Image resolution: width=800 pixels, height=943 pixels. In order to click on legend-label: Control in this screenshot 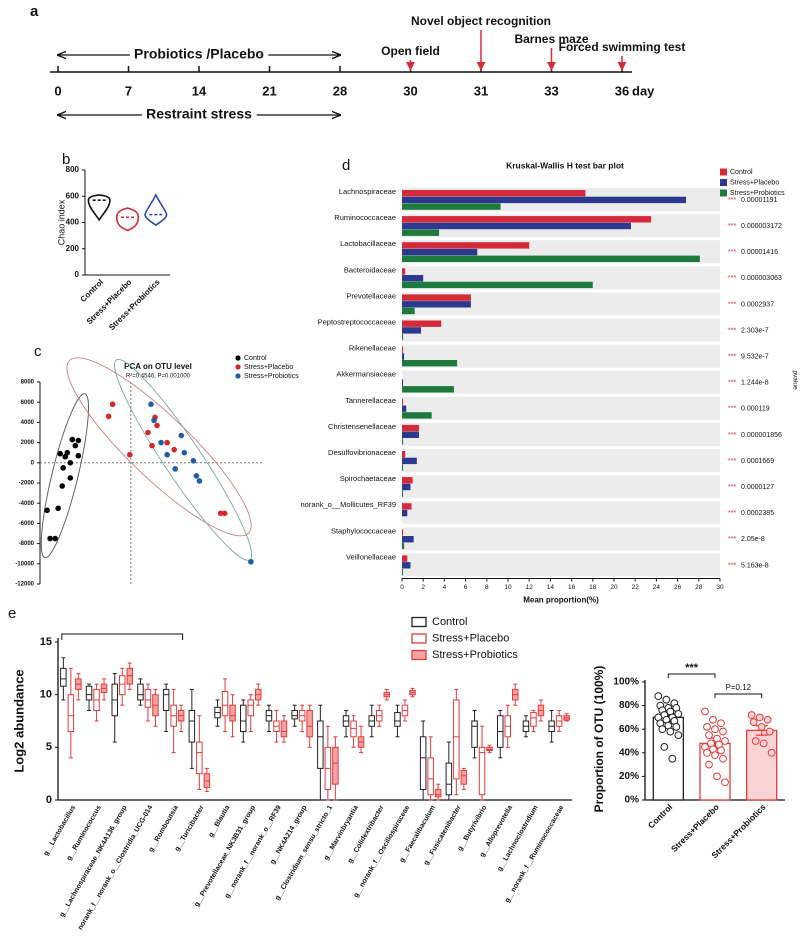, I will do `click(741, 172)`.